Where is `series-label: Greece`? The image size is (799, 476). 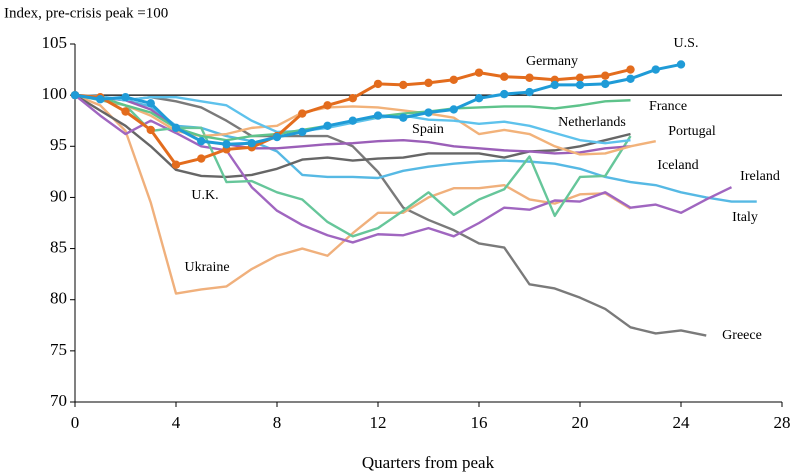
series-label: Greece is located at coordinates (742, 335).